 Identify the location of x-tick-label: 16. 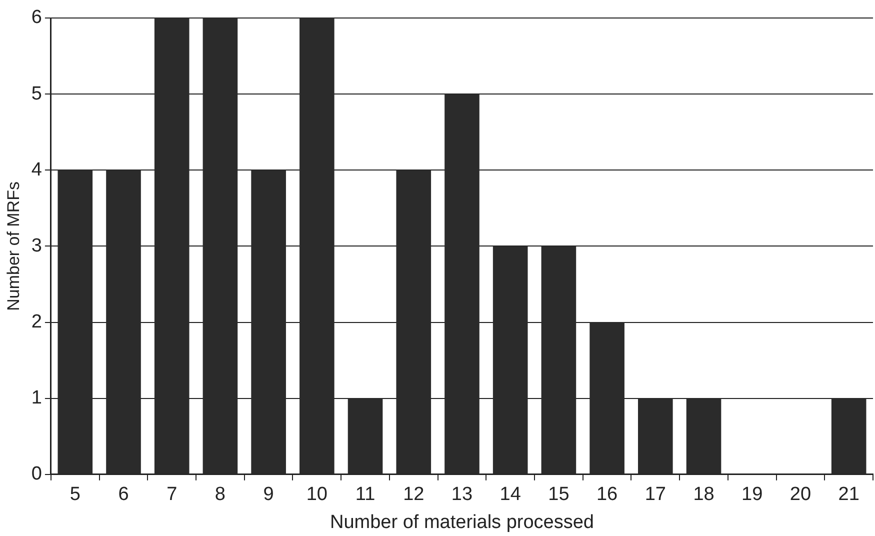
(607, 495).